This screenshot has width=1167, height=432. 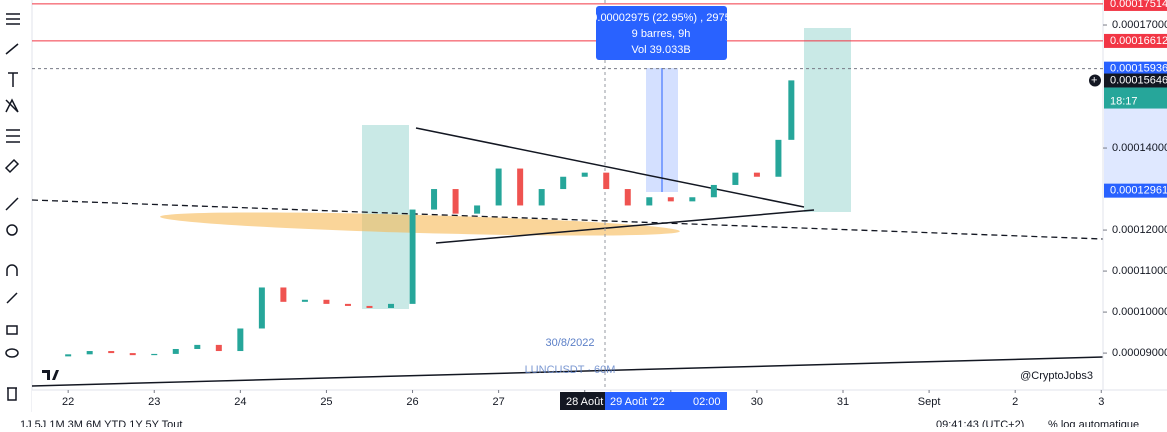 I want to click on symbol-watermark: LUNCUSDT · 60M, so click(x=570, y=370).